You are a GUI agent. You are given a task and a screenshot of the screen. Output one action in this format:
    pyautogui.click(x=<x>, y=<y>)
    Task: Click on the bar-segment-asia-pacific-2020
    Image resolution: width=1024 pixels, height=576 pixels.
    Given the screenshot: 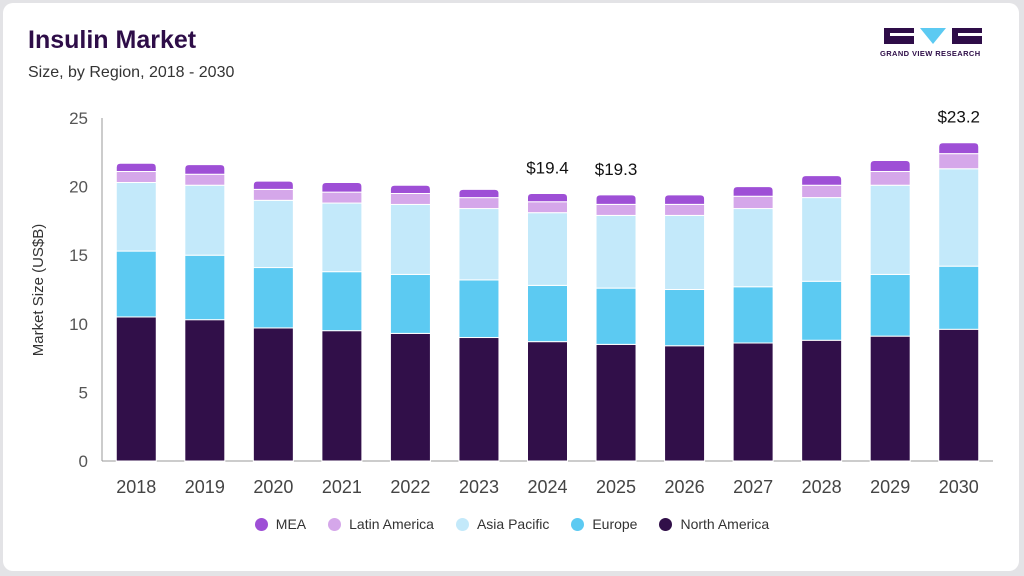 What is the action you would take?
    pyautogui.click(x=273, y=234)
    